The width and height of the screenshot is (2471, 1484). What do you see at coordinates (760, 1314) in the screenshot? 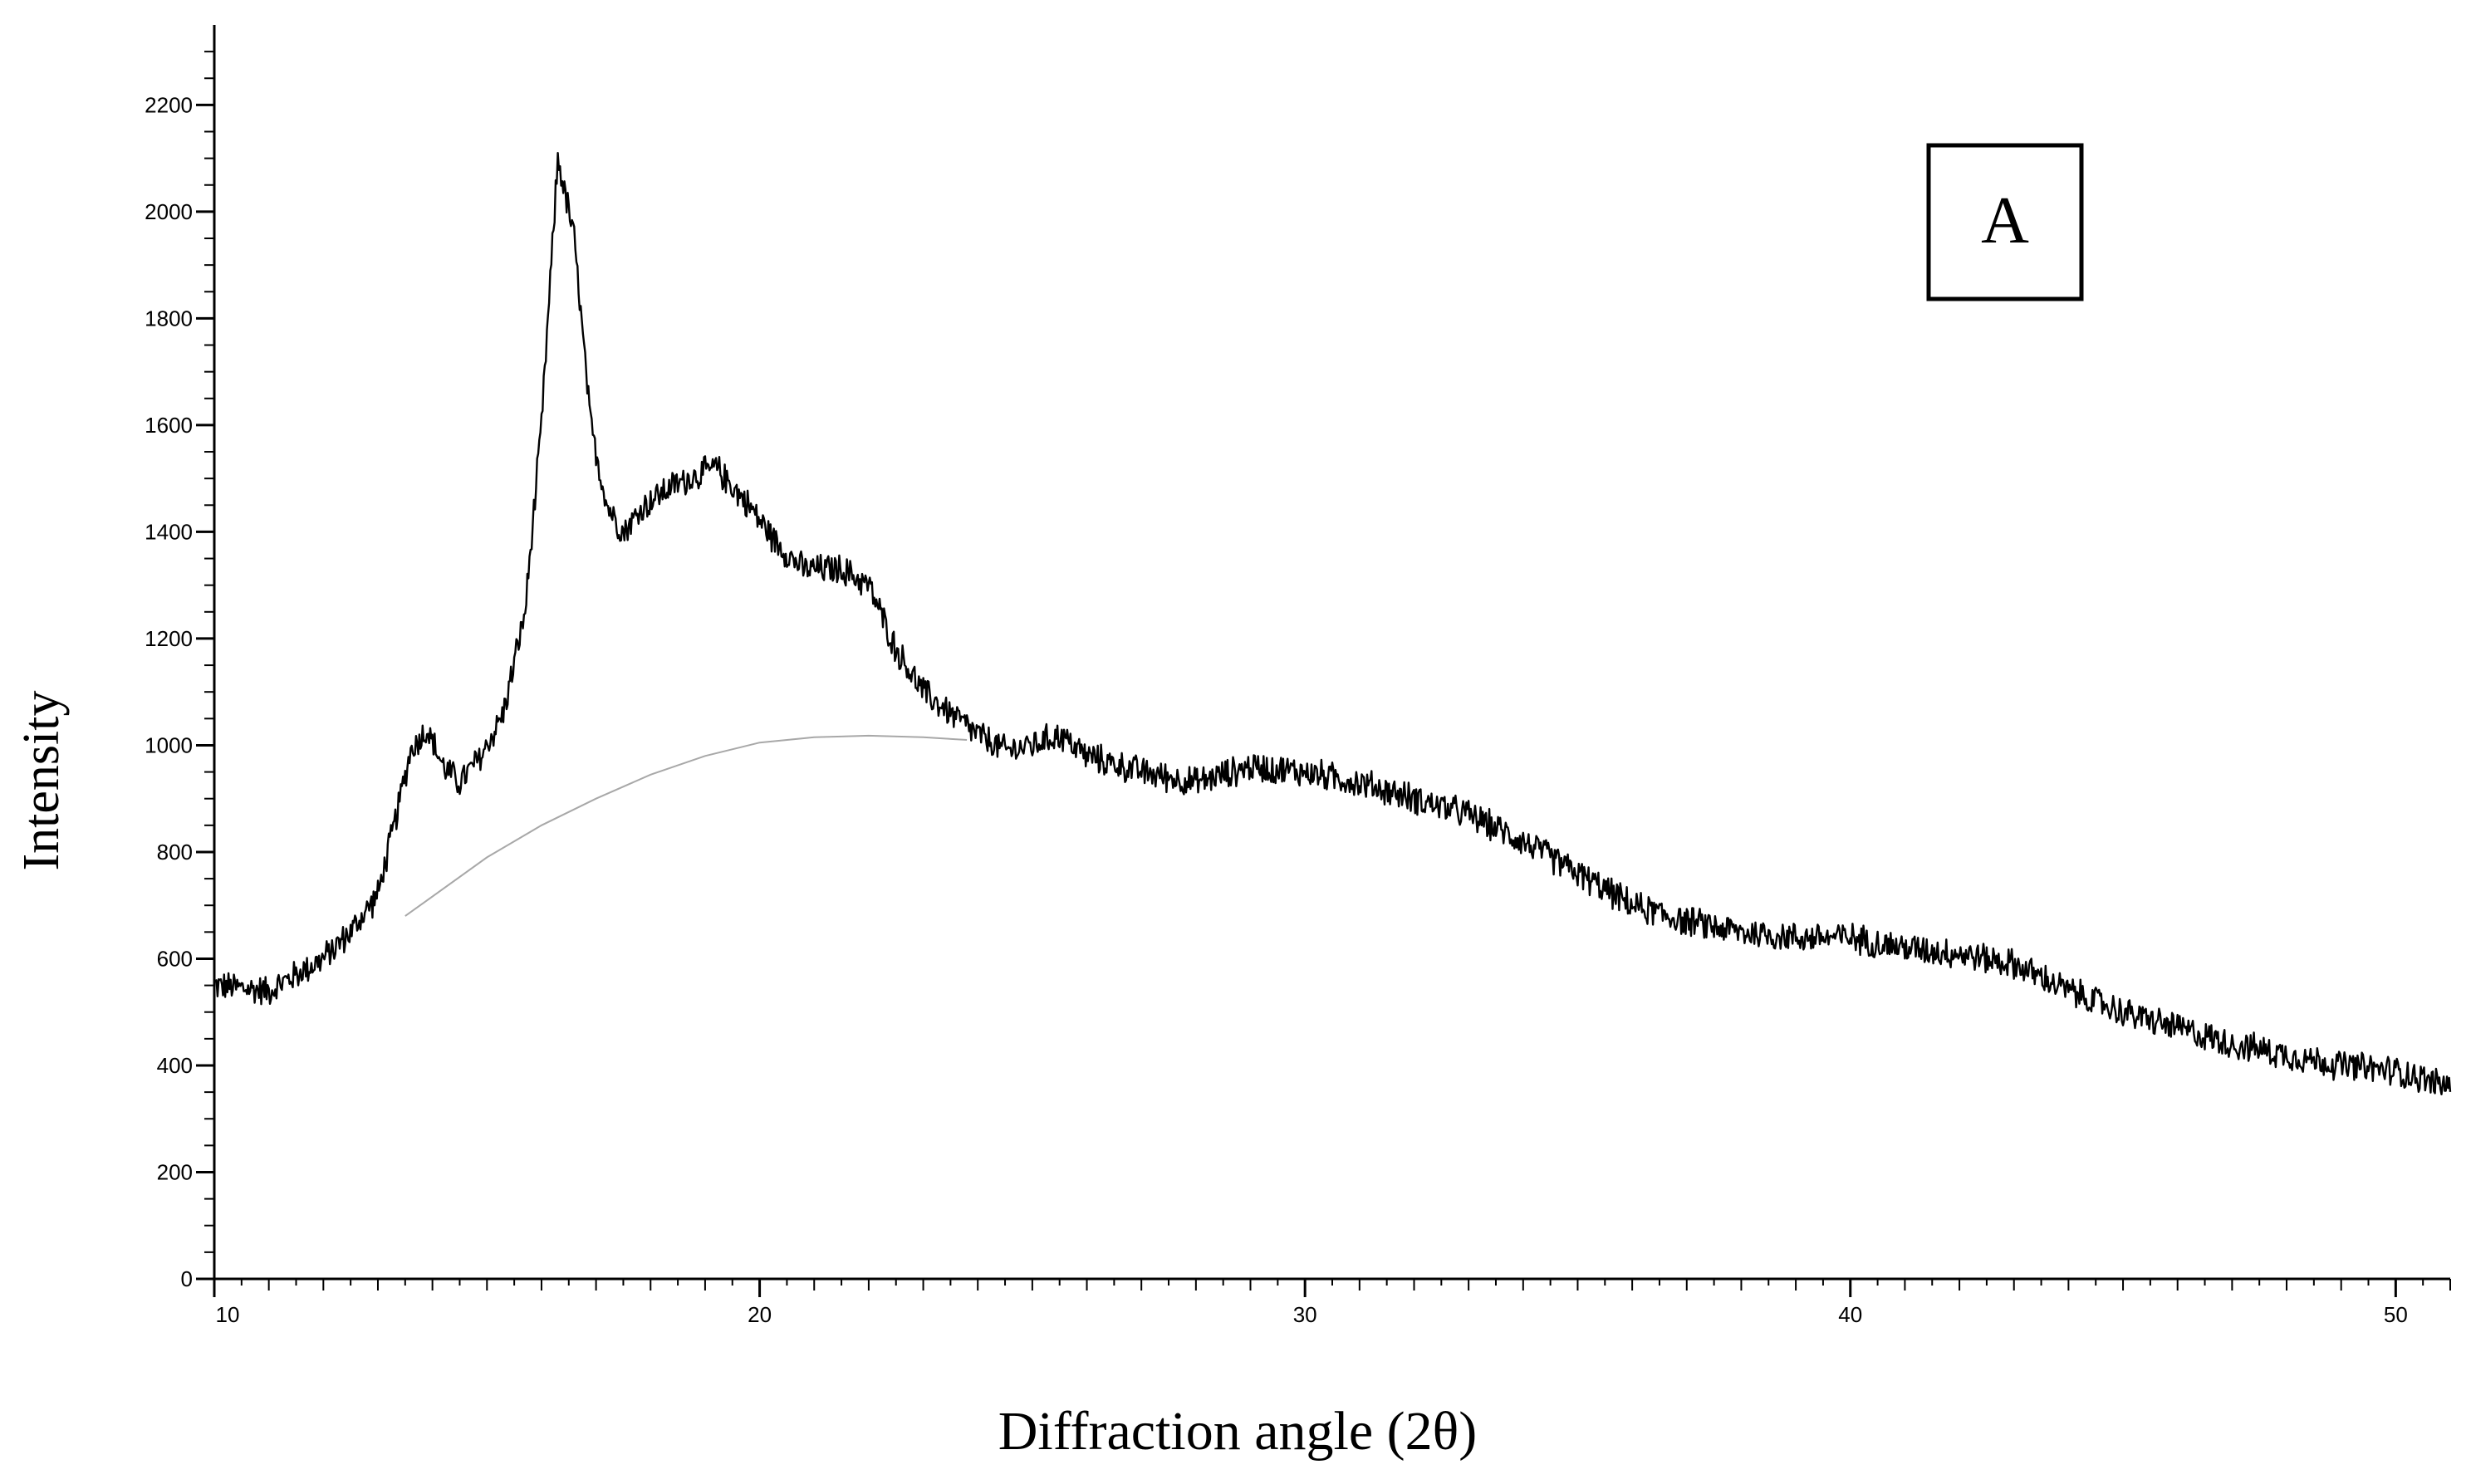
I see `x-tick-label: 20` at bounding box center [760, 1314].